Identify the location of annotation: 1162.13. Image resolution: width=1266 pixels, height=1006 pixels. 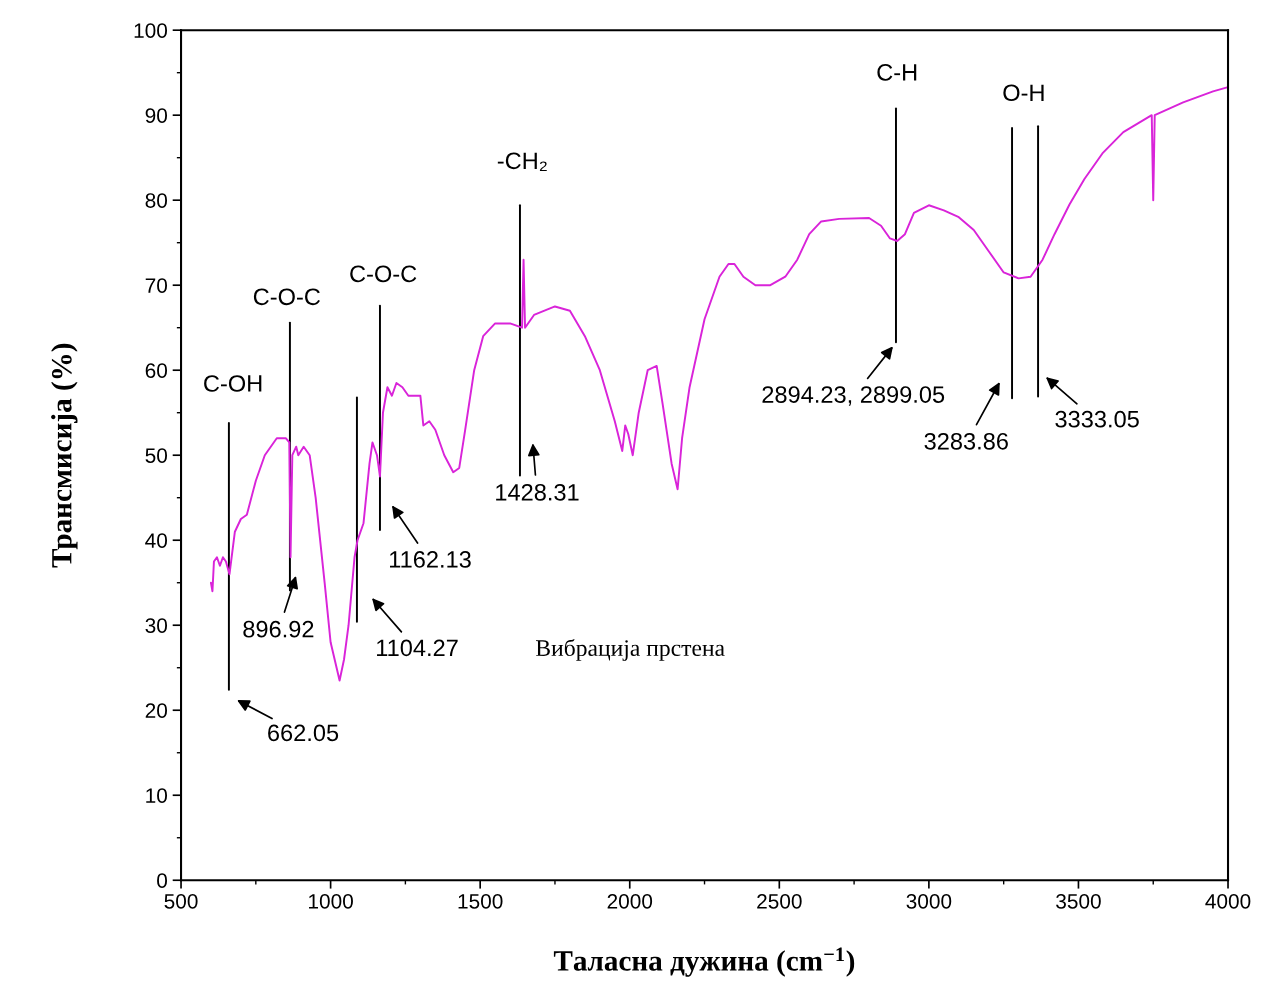
(430, 559).